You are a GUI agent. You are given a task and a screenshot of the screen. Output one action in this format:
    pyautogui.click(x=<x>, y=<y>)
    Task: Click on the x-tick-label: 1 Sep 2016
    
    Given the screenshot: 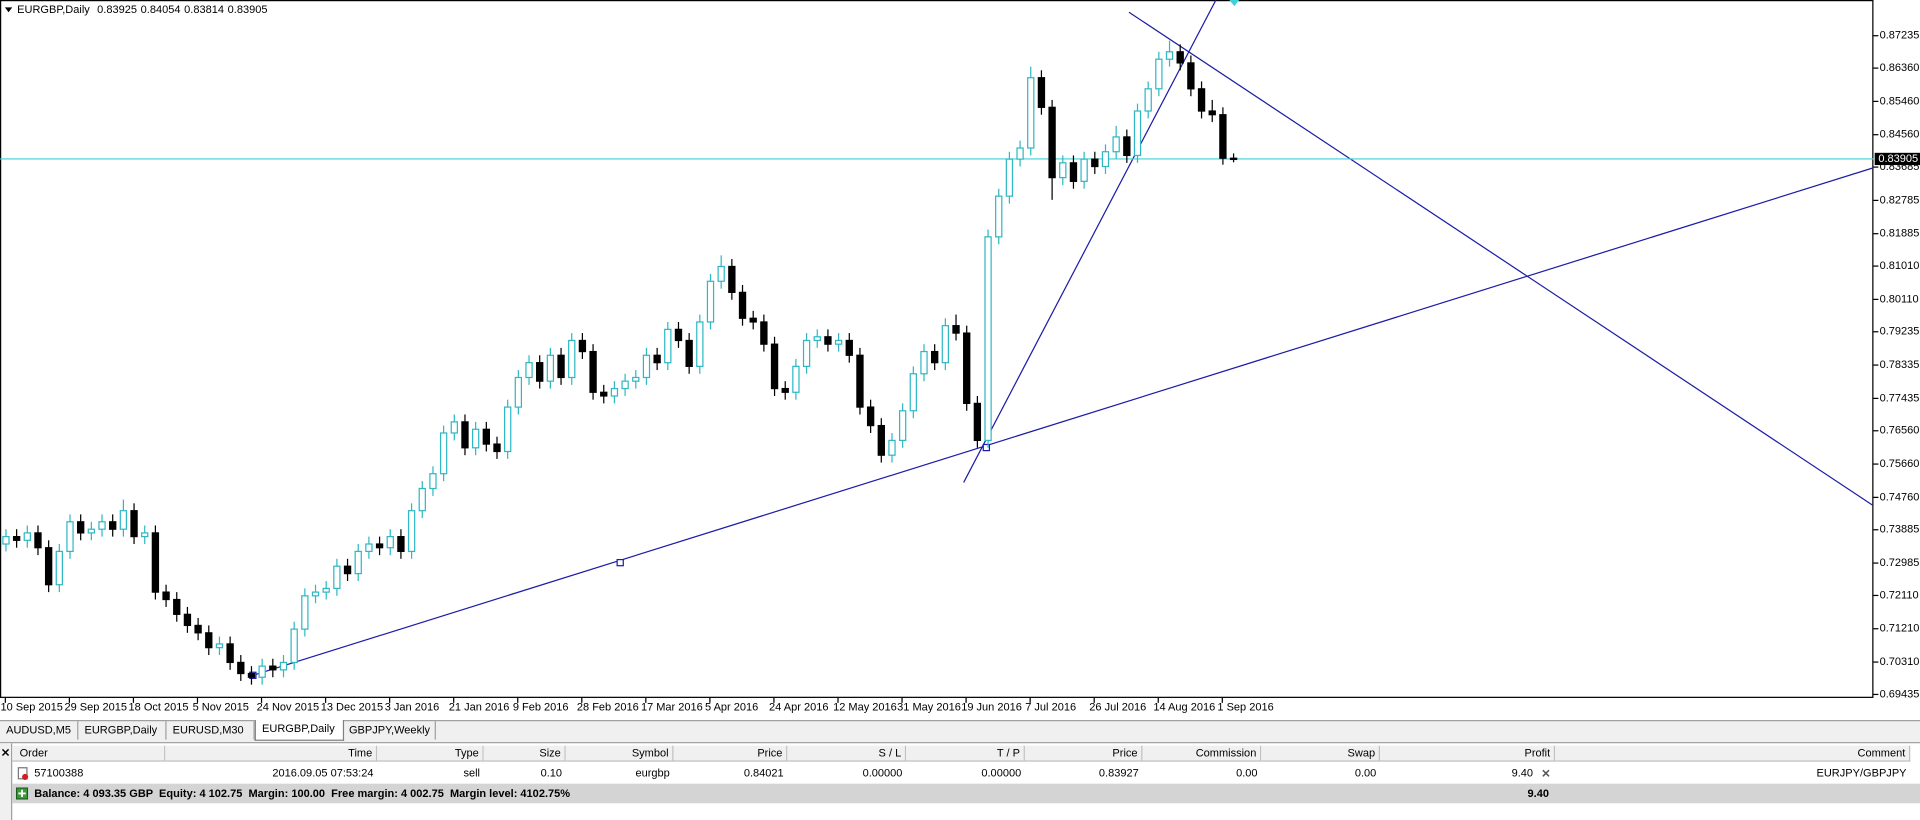 What is the action you would take?
    pyautogui.click(x=1245, y=708)
    